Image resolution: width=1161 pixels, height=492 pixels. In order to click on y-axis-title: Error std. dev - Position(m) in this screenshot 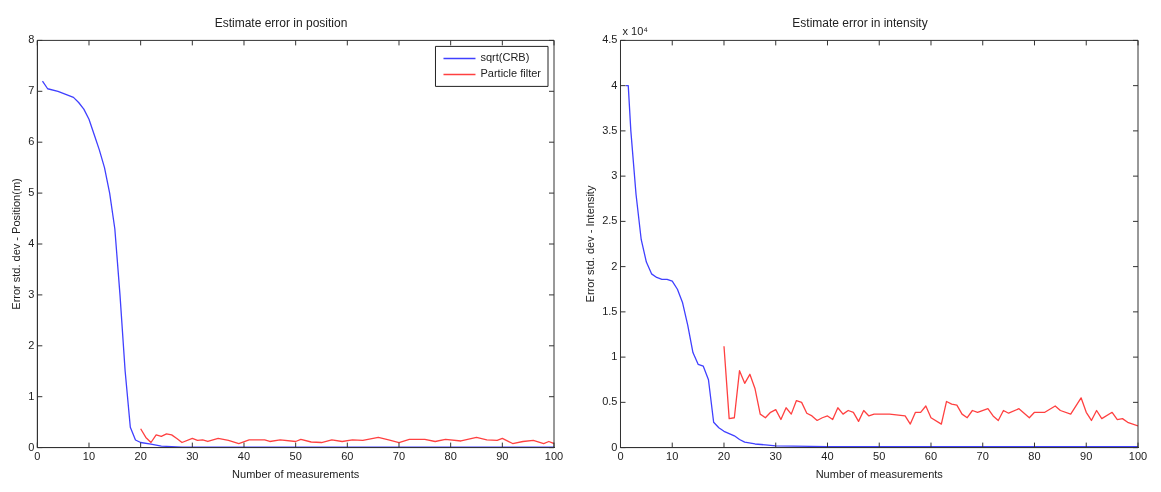, I will do `click(15, 244)`.